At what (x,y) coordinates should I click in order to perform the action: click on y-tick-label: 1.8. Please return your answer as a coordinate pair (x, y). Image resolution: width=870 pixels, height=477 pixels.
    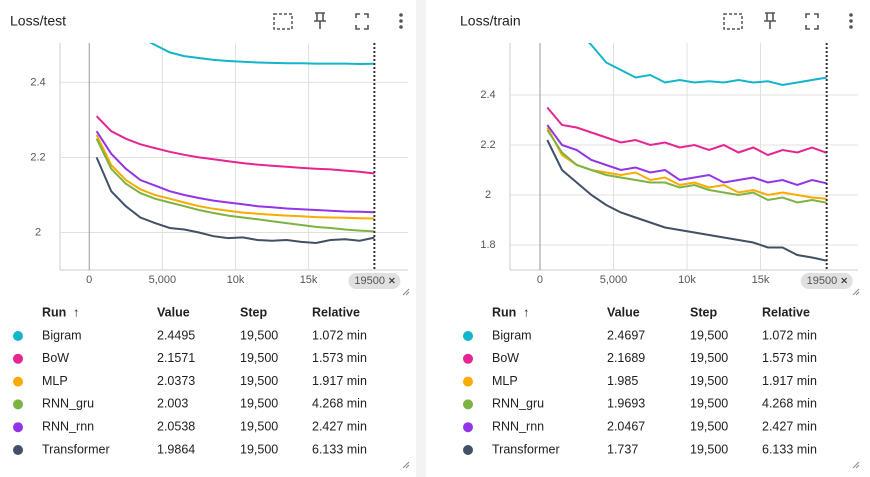
    Looking at the image, I should click on (487, 245).